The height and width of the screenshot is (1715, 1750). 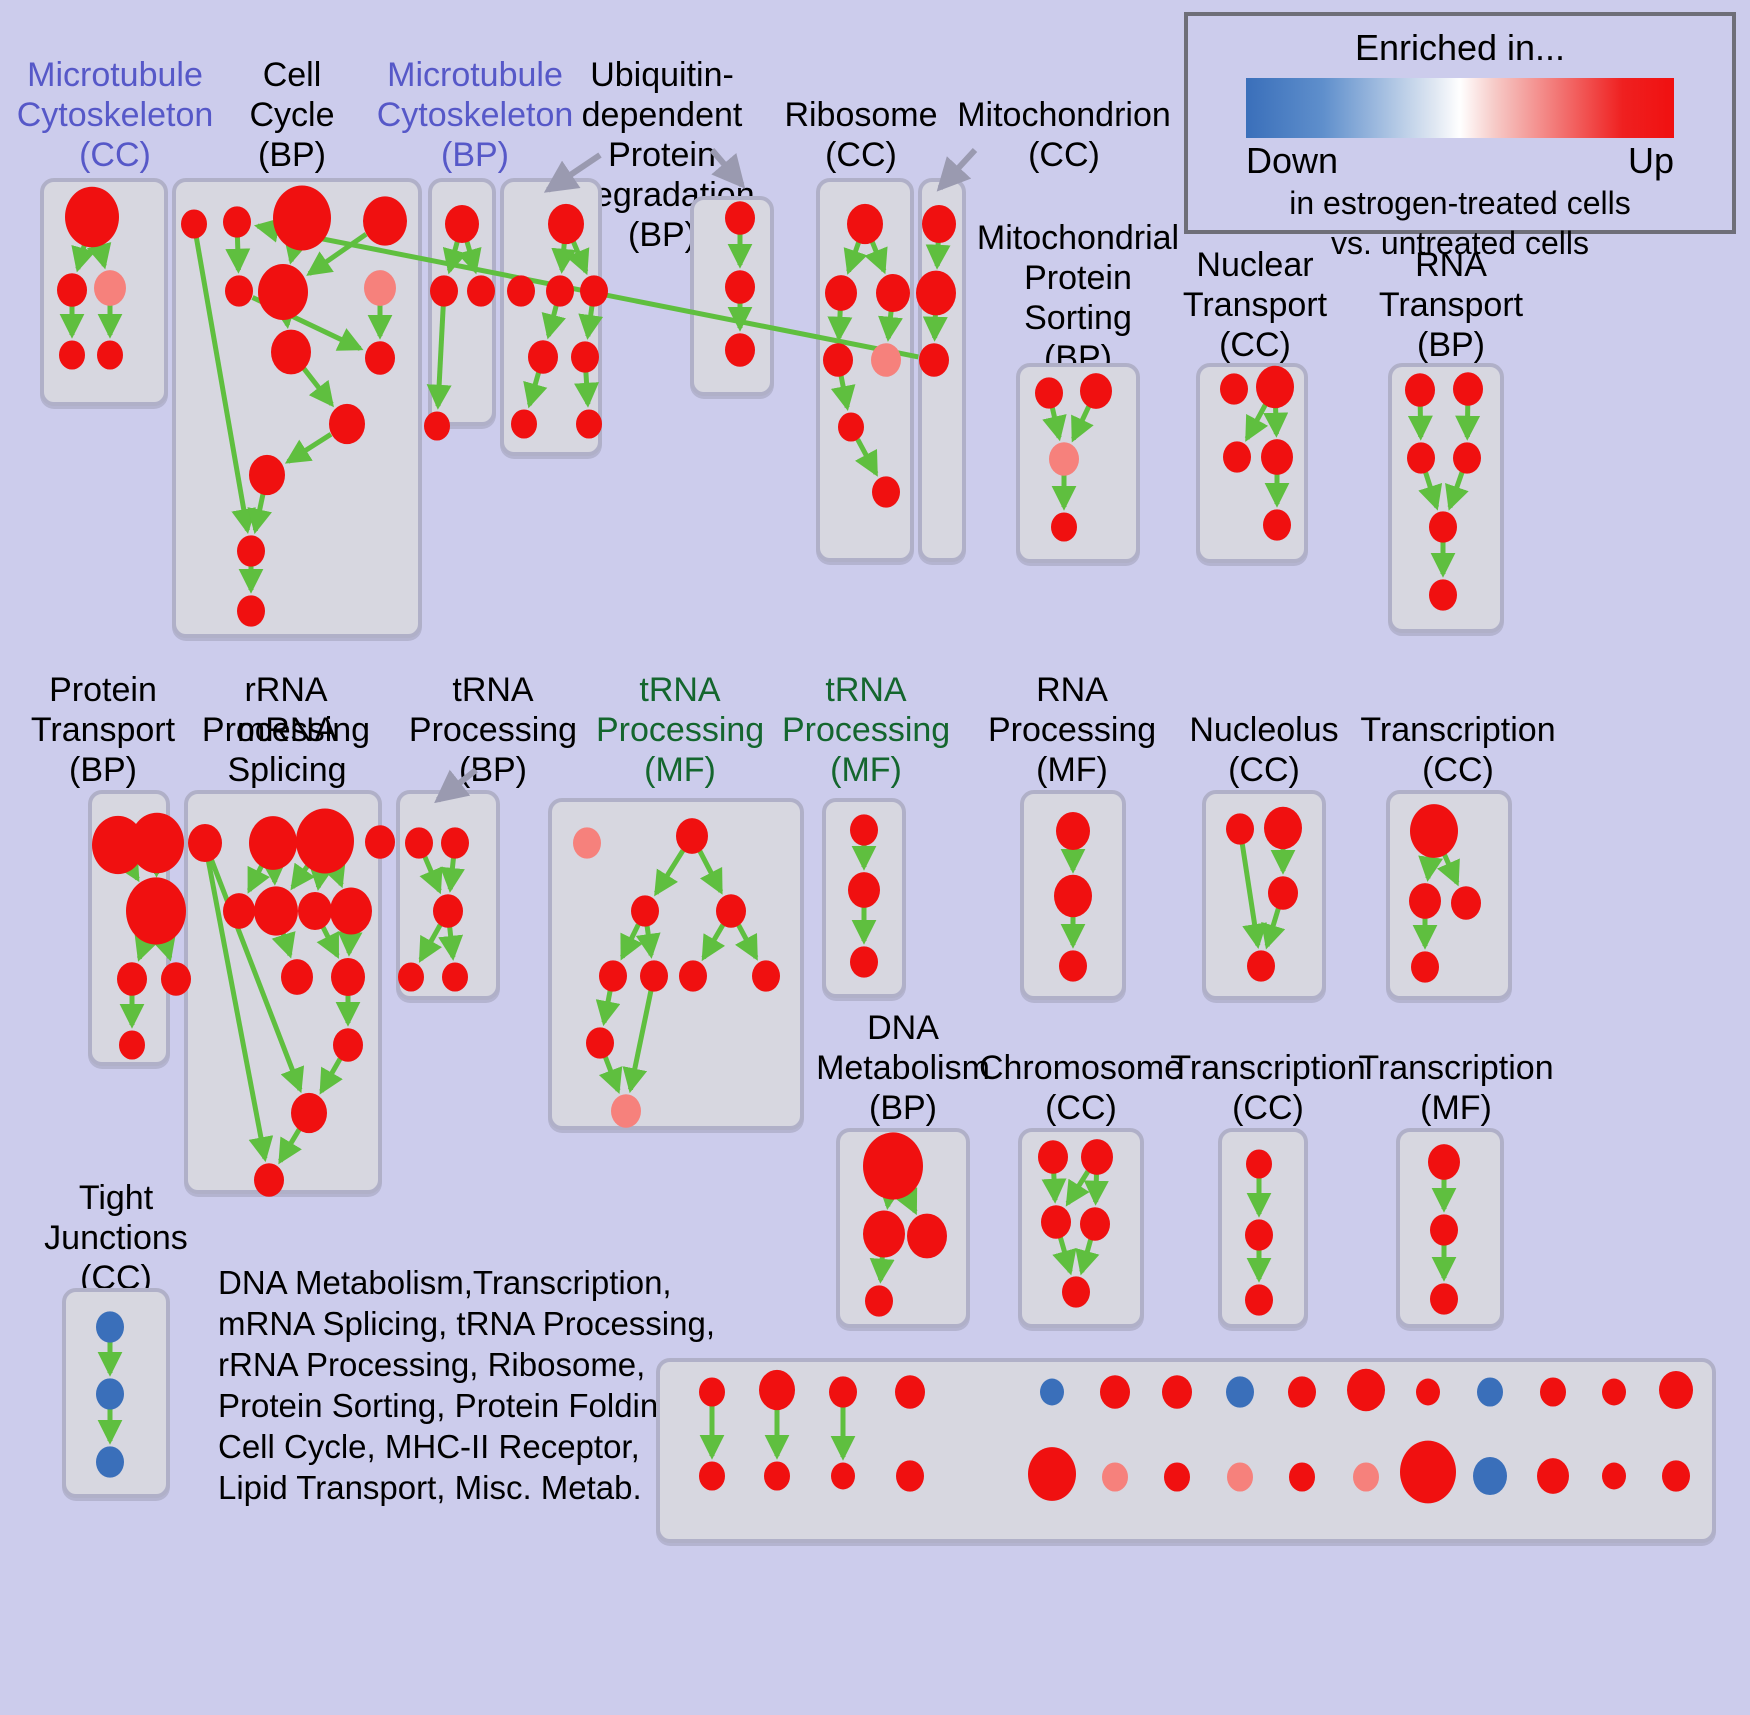 I want to click on label-transcription-mf: Transcription (MF), so click(x=1456, y=1088).